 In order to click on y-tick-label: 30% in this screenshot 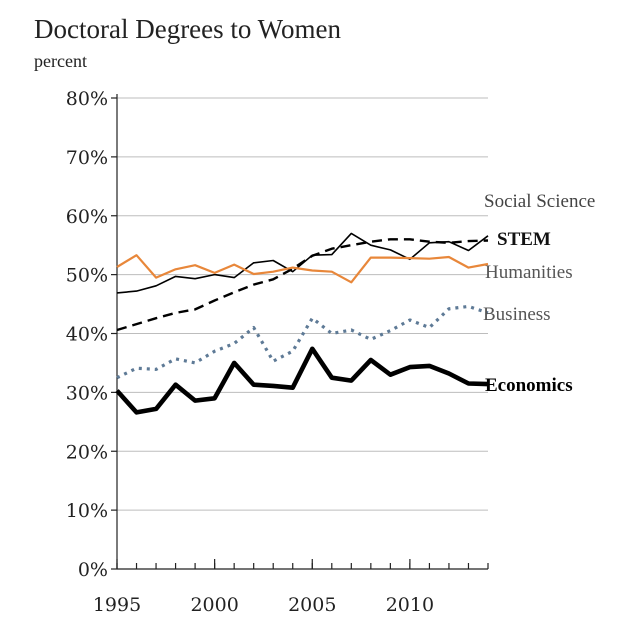, I will do `click(87, 393)`.